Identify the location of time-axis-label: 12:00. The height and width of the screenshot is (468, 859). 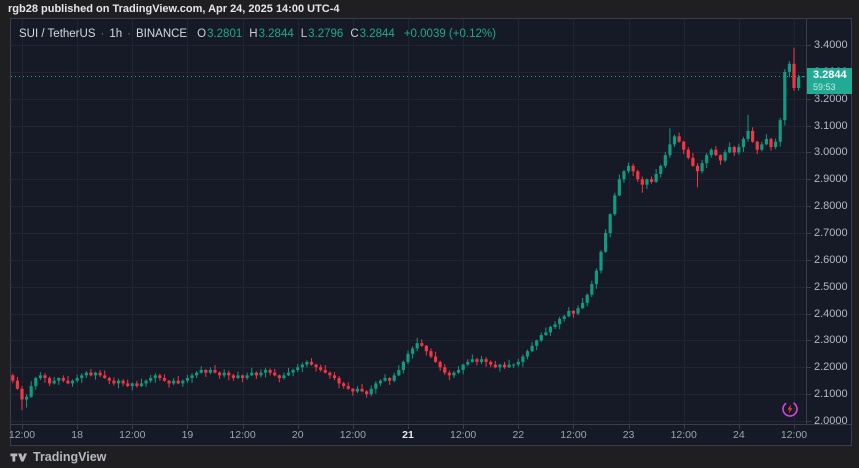
(22, 435).